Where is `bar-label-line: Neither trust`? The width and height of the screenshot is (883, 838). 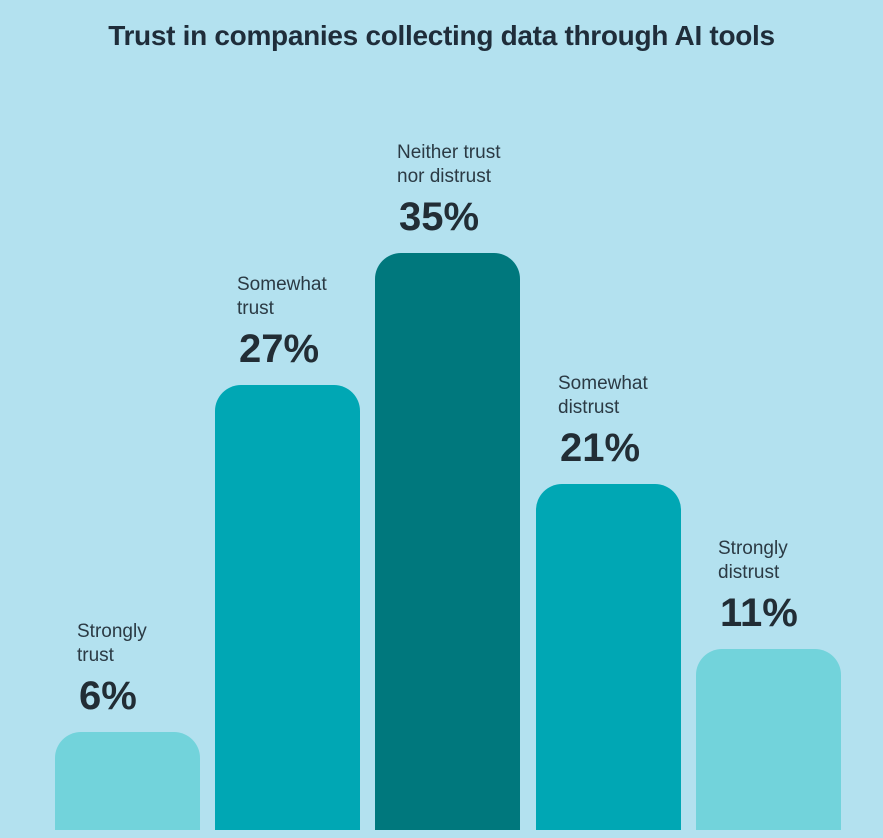 bar-label-line: Neither trust is located at coordinates (449, 152).